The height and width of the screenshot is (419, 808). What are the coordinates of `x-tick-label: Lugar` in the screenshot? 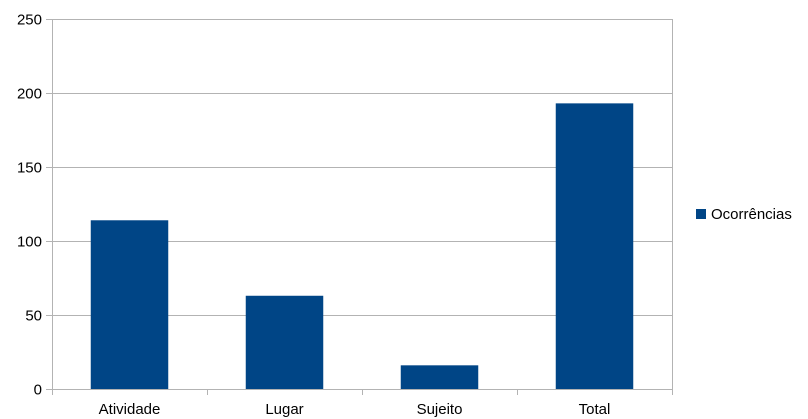 It's located at (284, 409).